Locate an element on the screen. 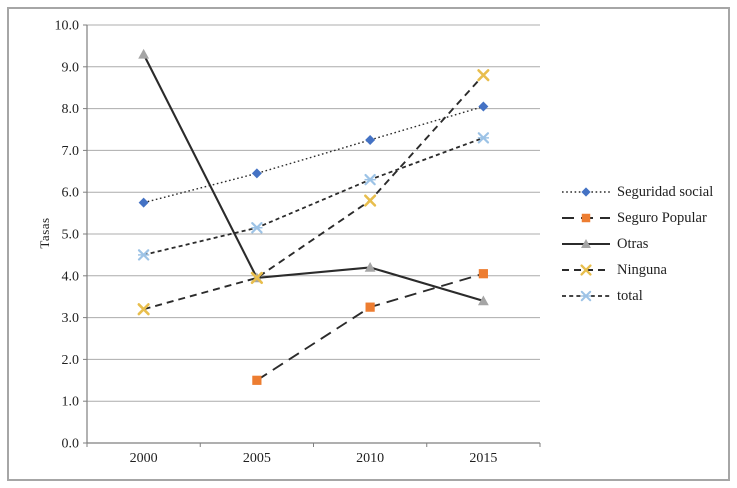 This screenshot has width=737, height=488. series-seguro-popular is located at coordinates (370, 327).